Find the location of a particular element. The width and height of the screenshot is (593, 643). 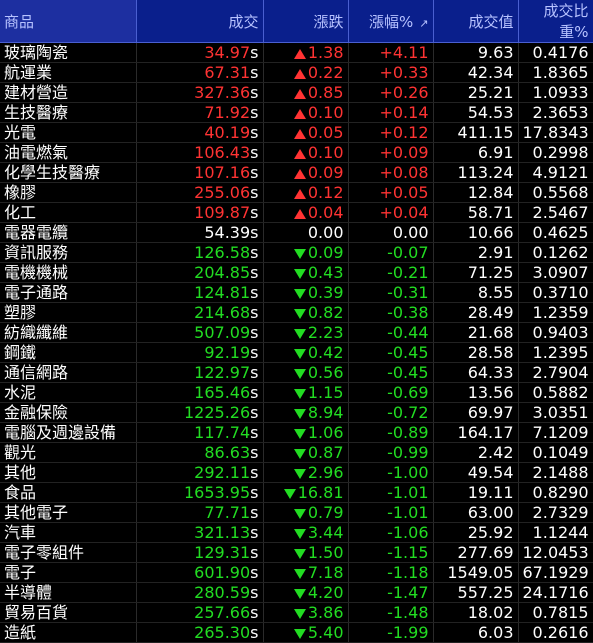

table-row: 生技醫療 71.92s 0.10 +0.14 54.53 2.3653 is located at coordinates (296, 112).